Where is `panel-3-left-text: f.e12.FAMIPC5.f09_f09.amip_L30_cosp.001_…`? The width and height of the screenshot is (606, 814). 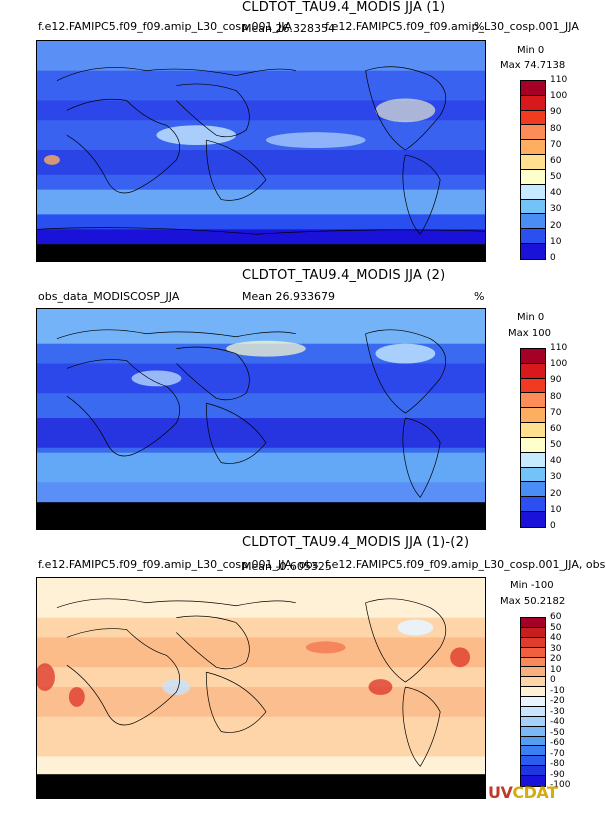
panel-3-left-text: f.e12.FAMIPC5.f09_f09.amip_L30_cosp.001_… is located at coordinates (178, 564).